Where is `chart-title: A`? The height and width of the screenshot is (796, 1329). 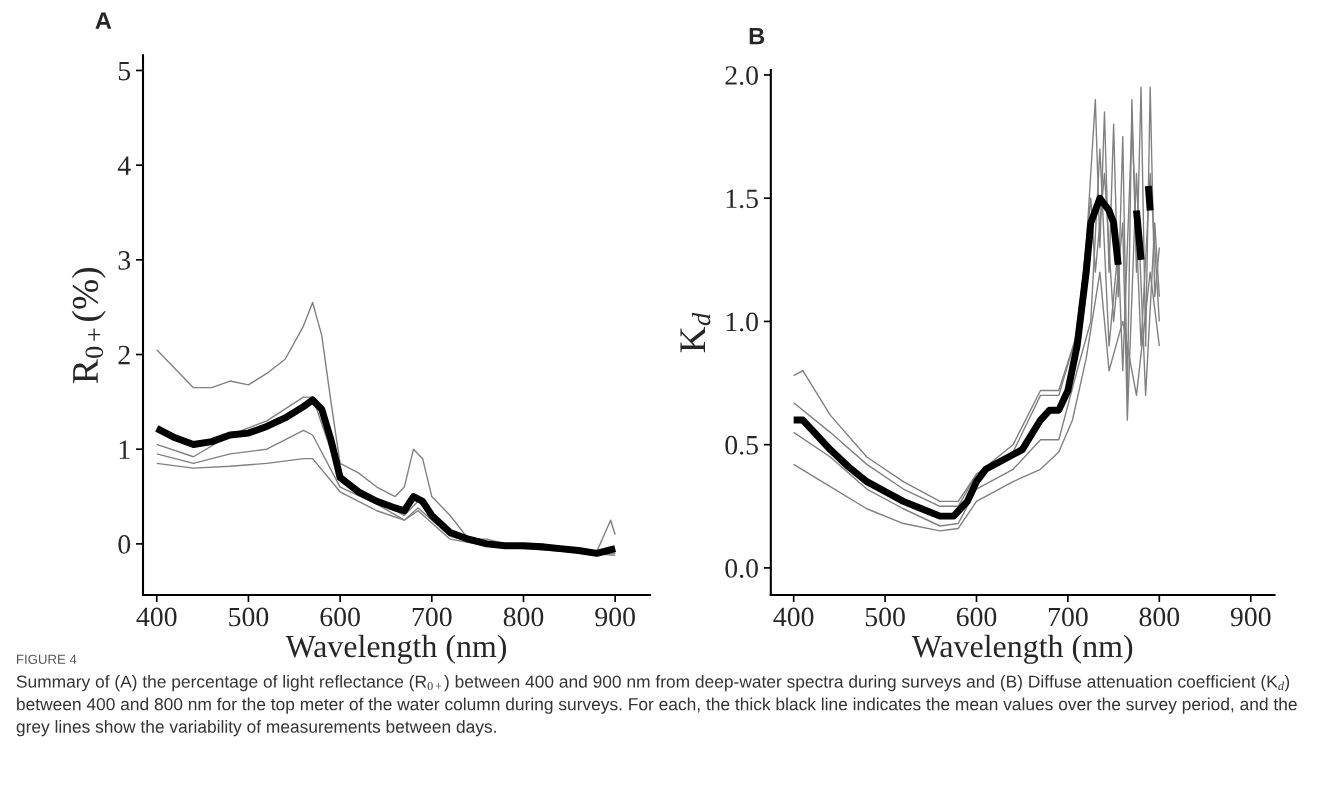 chart-title: A is located at coordinates (103, 20).